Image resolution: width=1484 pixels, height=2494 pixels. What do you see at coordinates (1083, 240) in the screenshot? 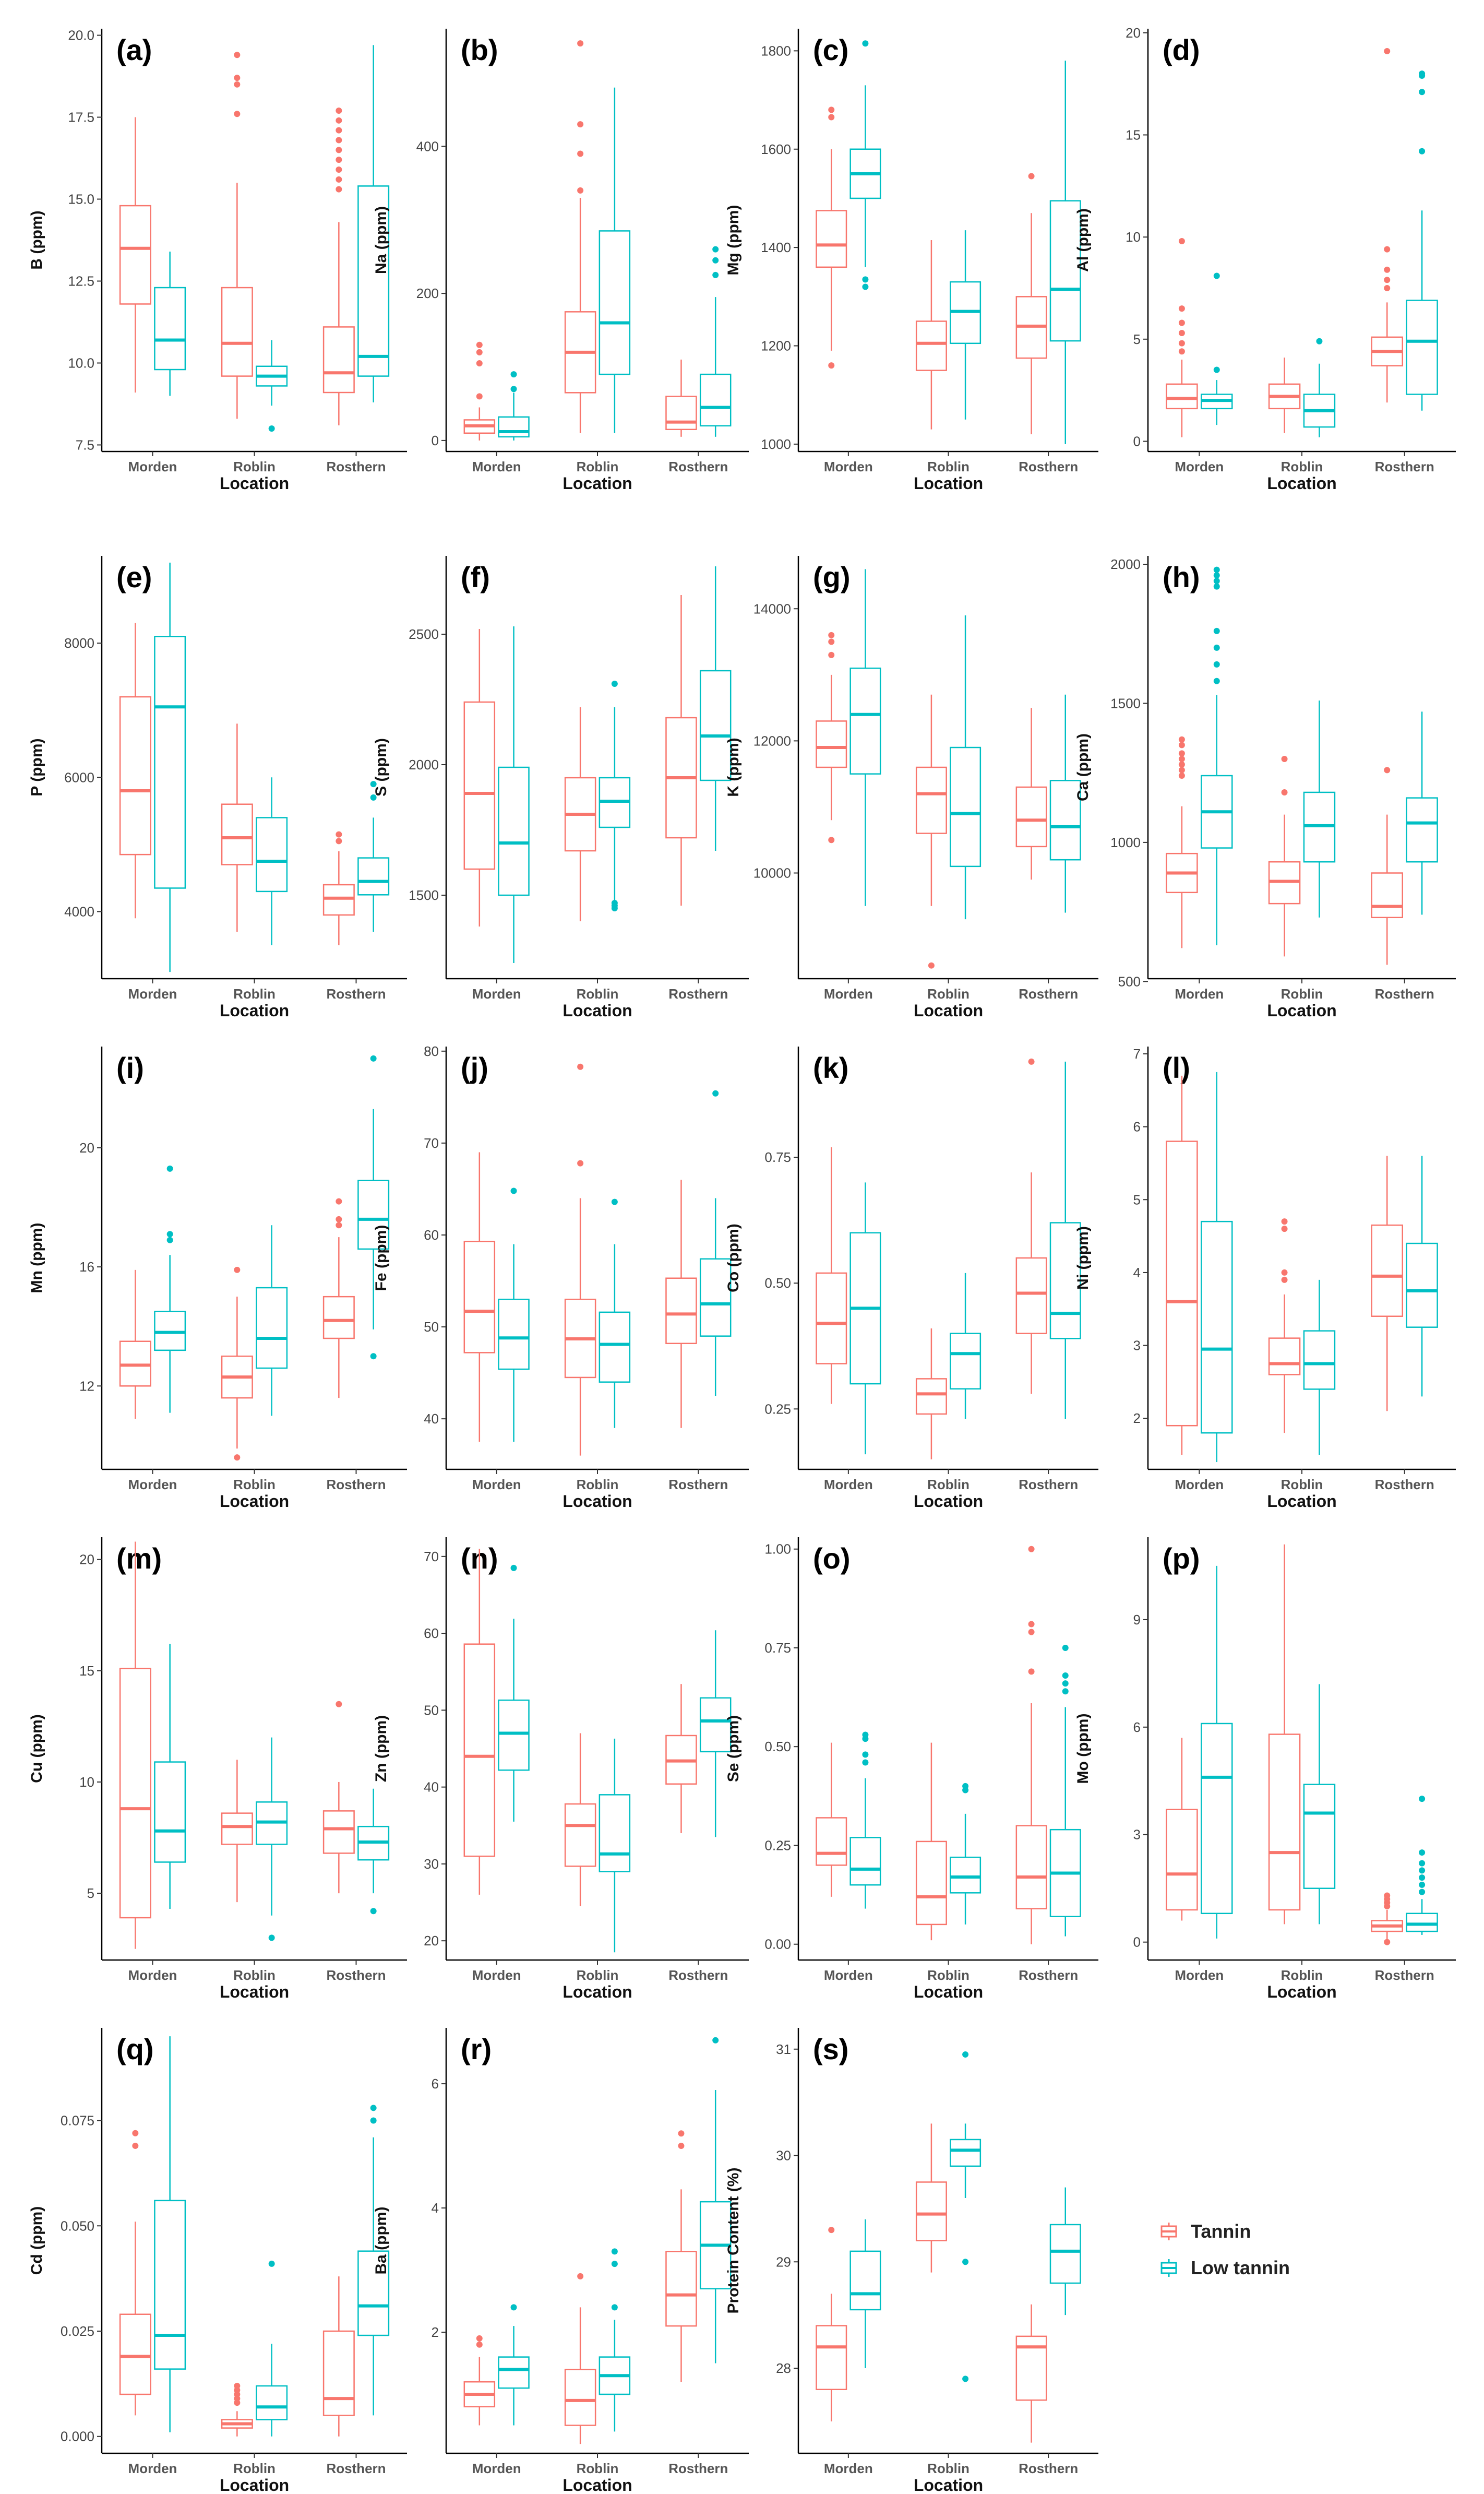
I see `y-axis-title: Al (ppm)` at bounding box center [1083, 240].